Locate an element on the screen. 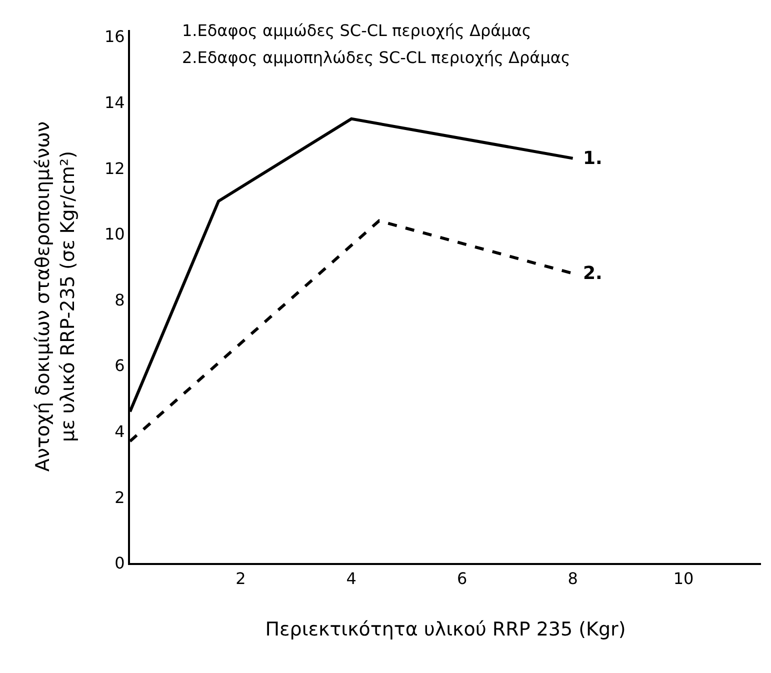 The height and width of the screenshot is (673, 771). annotation: 1. is located at coordinates (592, 158).